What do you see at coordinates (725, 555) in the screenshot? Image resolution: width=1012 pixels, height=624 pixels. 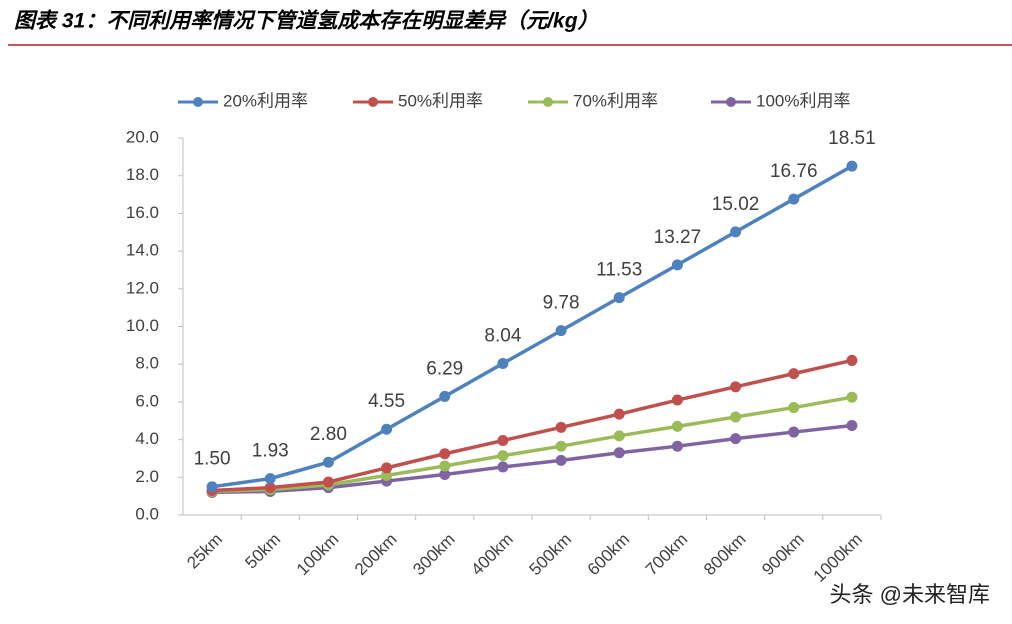 I see `x-tick-label: 800km` at bounding box center [725, 555].